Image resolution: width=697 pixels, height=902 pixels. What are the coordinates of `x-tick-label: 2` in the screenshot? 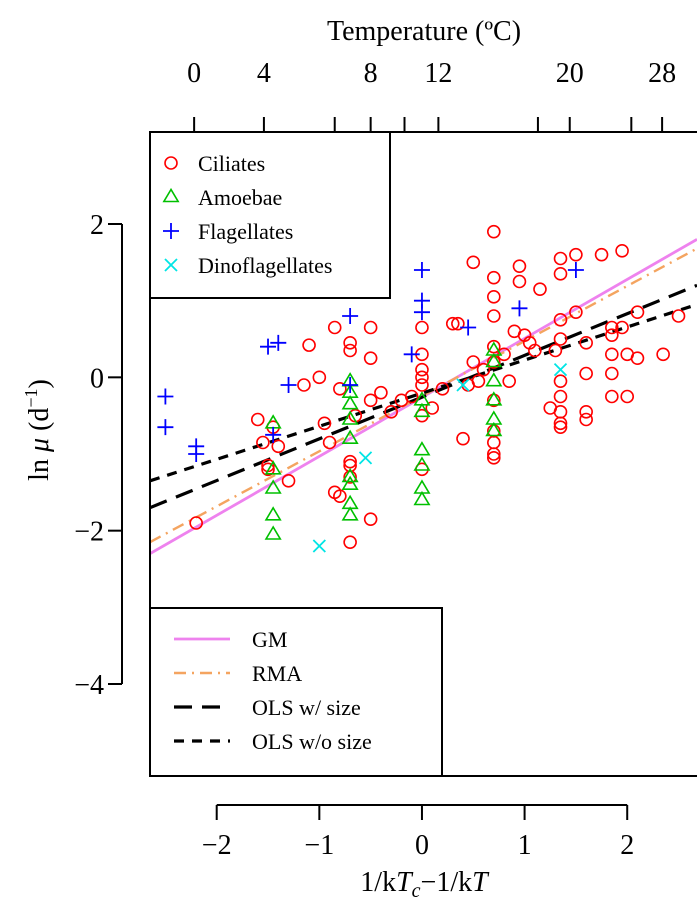 It's located at (627, 845).